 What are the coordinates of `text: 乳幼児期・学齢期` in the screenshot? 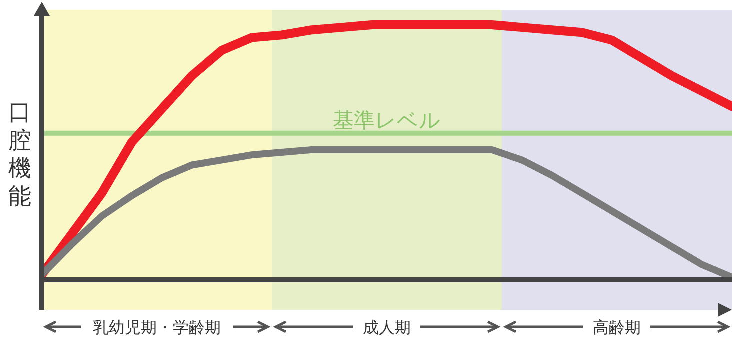 It's located at (157, 327).